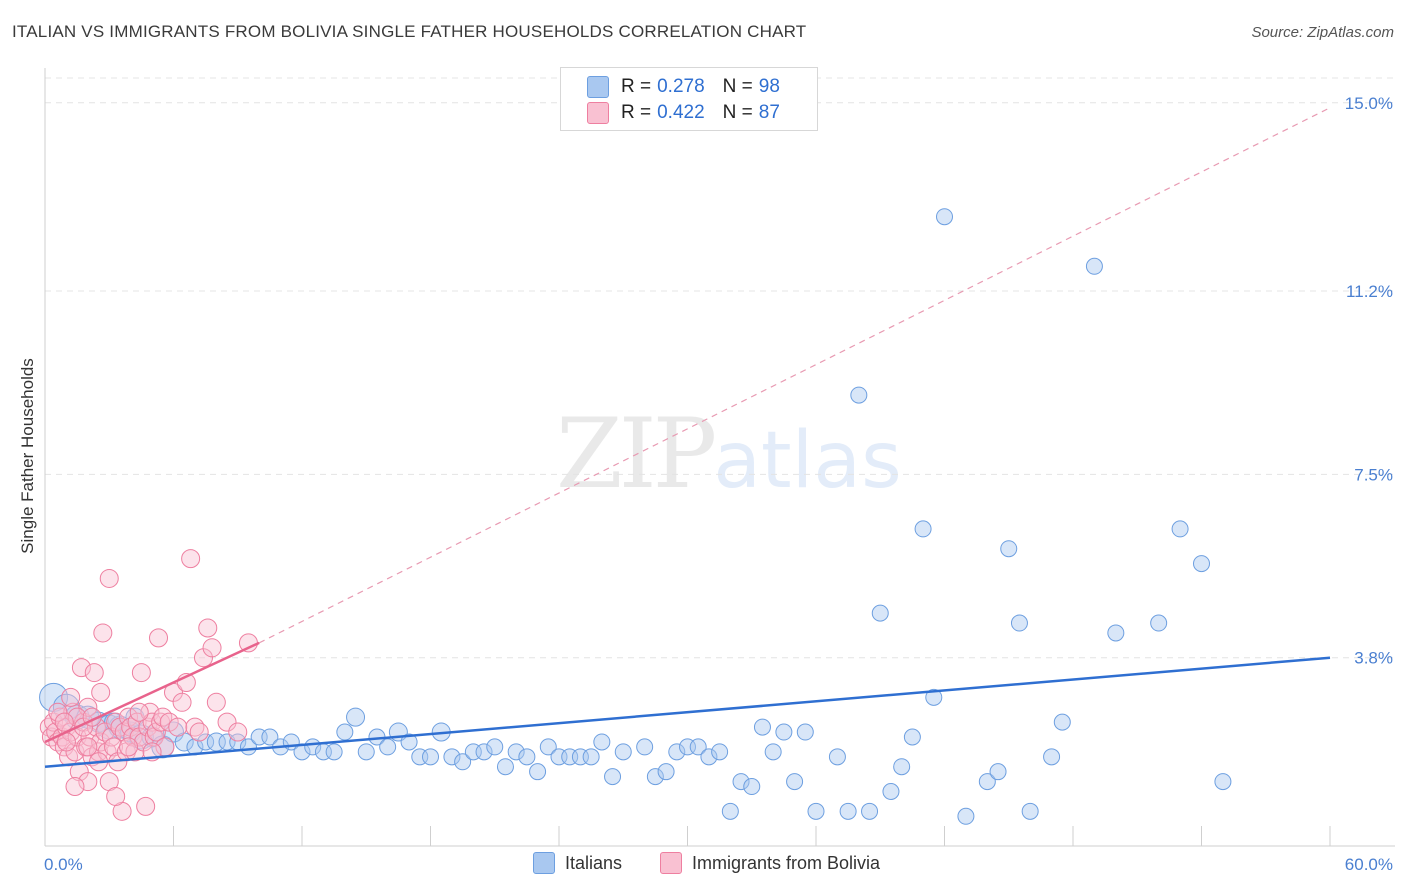 This screenshot has width=1406, height=892. Describe the element at coordinates (1369, 864) in the screenshot. I see `x-tick-label: 60.0%` at that location.